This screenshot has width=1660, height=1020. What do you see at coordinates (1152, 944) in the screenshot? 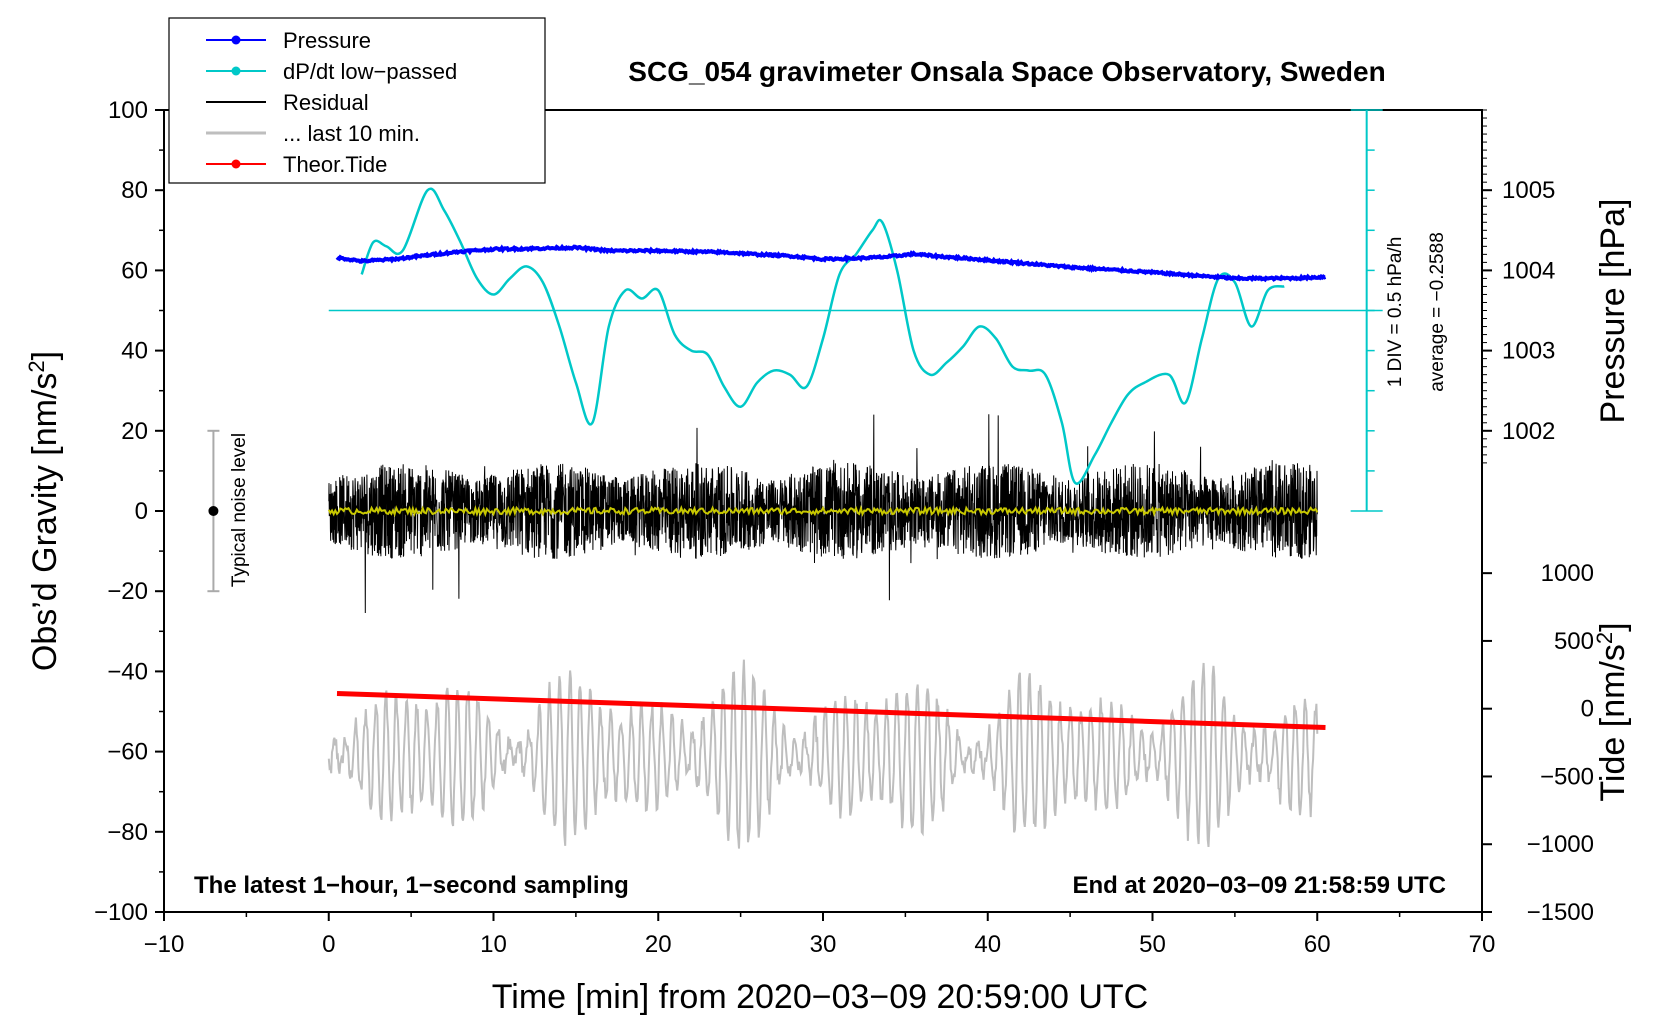
I see `x-tick-label: 50` at bounding box center [1152, 944].